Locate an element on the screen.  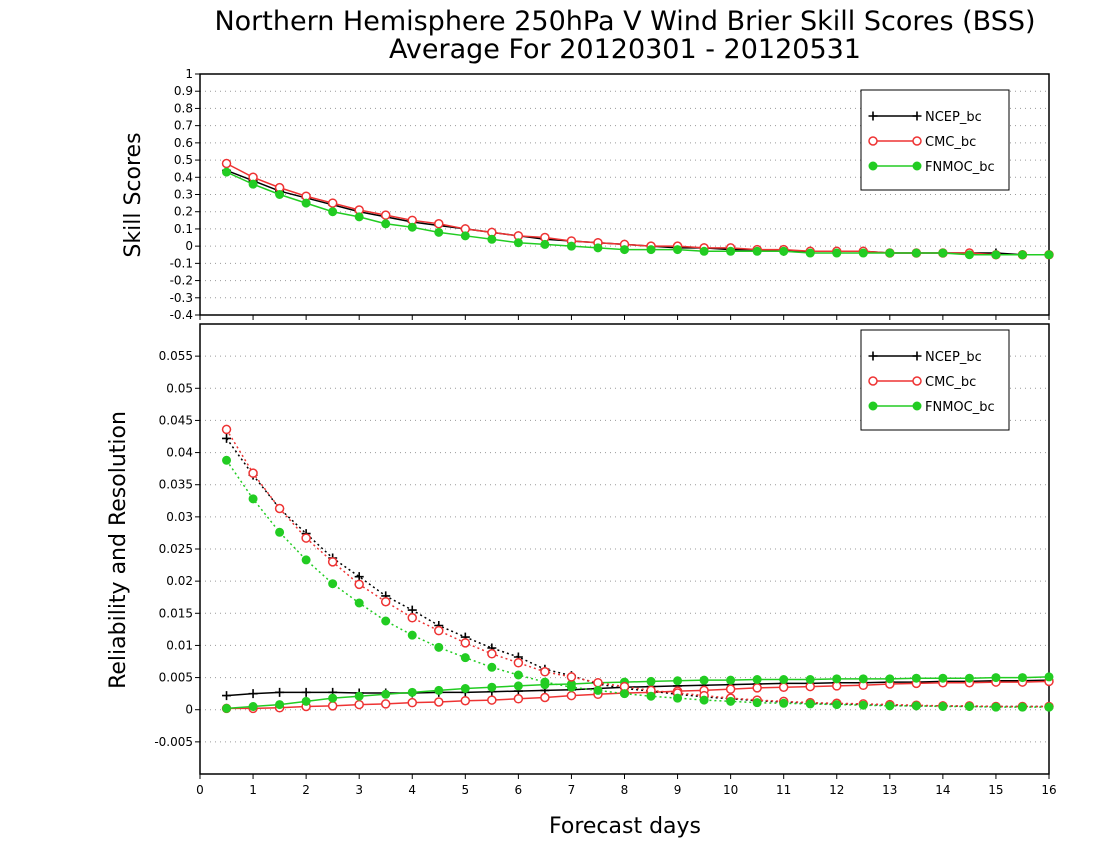
y-tick-label: -0.2 is located at coordinates (181, 281).